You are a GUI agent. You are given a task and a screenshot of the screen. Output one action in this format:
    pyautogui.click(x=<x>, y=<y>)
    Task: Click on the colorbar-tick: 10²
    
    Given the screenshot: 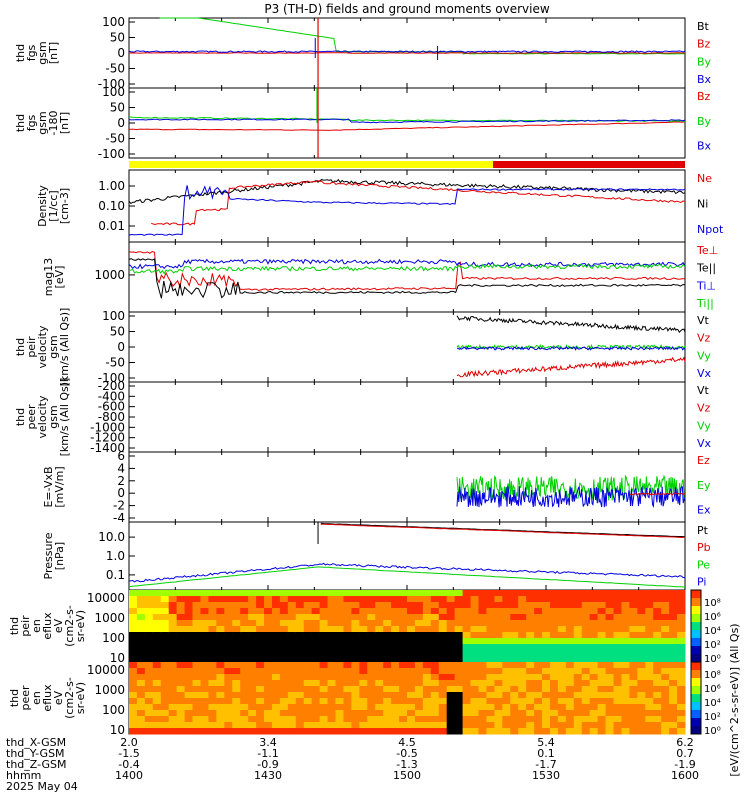 What is the action you would take?
    pyautogui.click(x=712, y=645)
    